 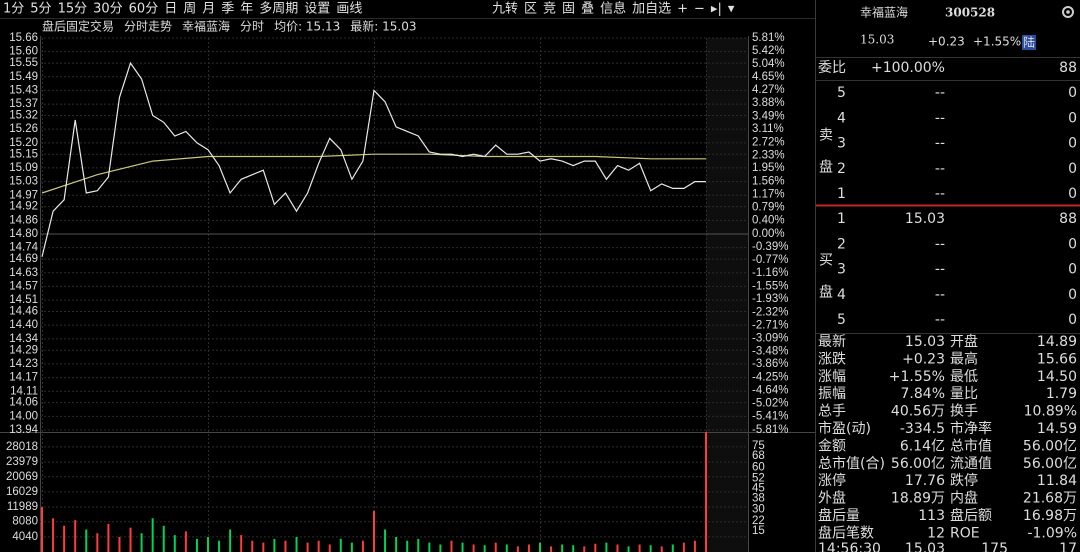 What do you see at coordinates (731, 9) in the screenshot?
I see `toolbar-button: ▾` at bounding box center [731, 9].